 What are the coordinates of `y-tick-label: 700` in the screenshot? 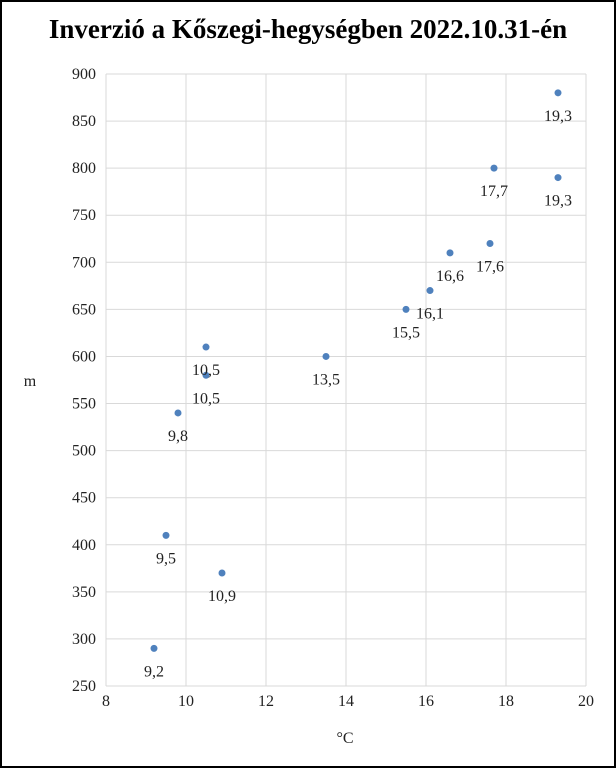 It's located at (84, 262).